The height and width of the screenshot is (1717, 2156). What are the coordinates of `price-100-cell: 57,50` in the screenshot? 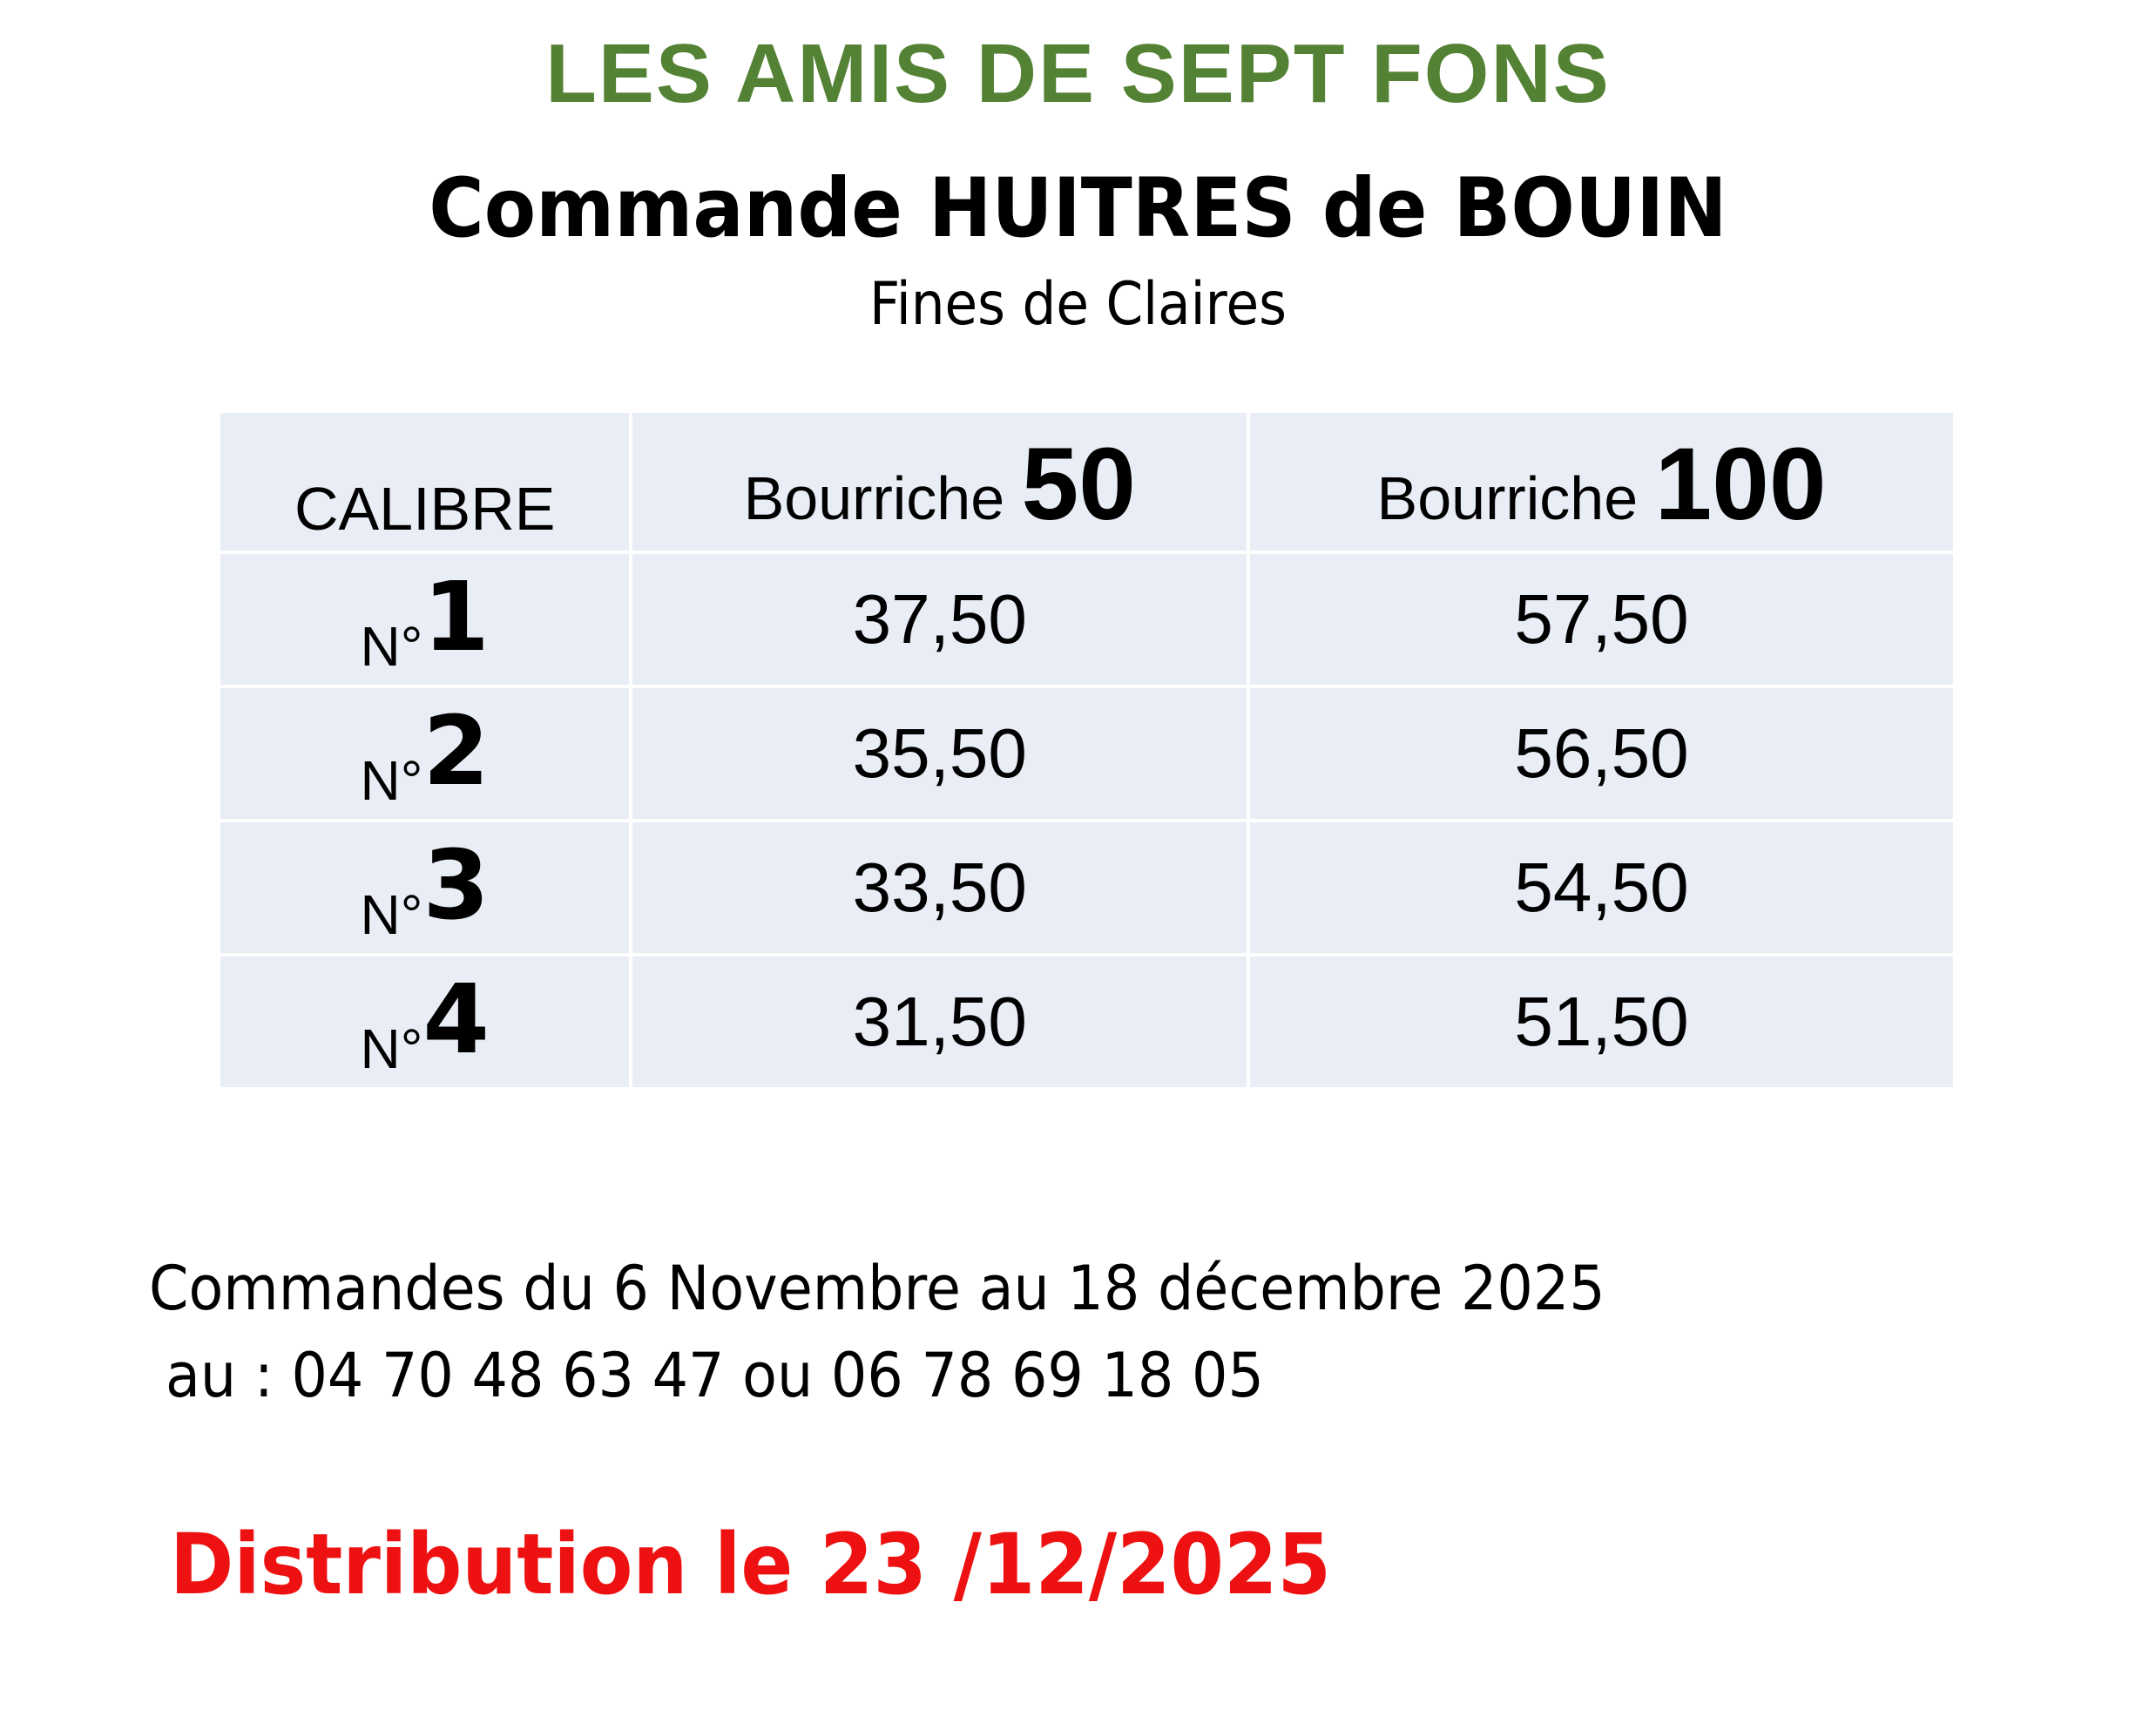 It's located at (1602, 619).